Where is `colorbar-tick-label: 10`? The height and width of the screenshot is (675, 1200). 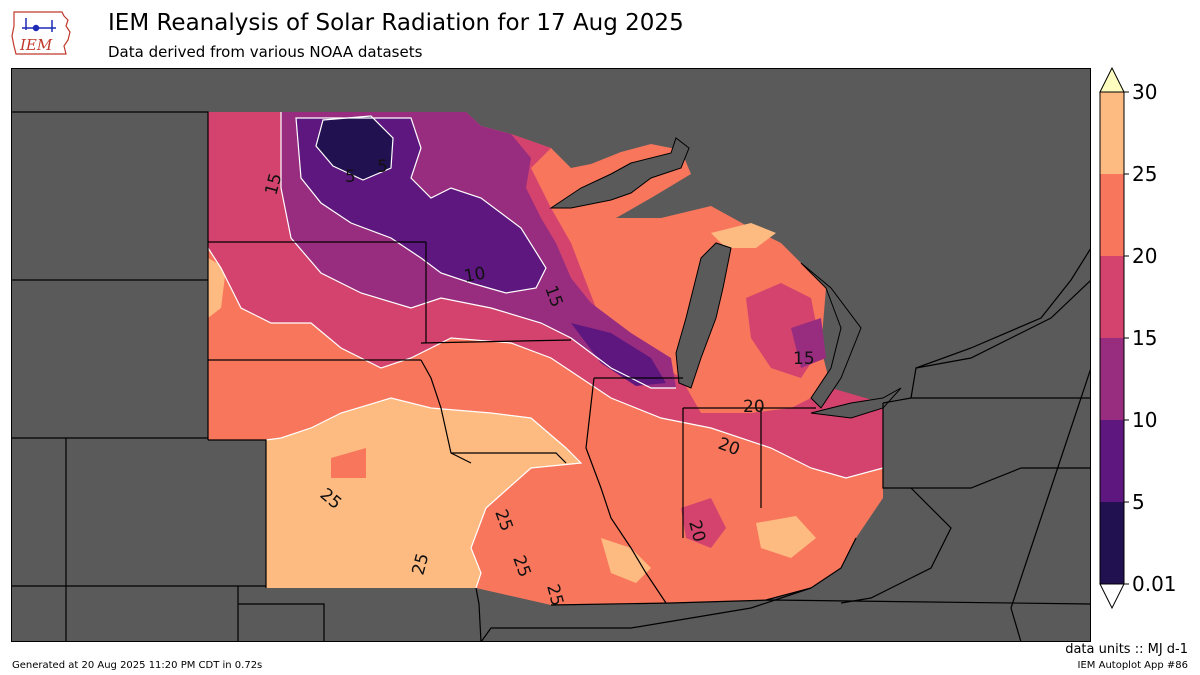 colorbar-tick-label: 10 is located at coordinates (1144, 420).